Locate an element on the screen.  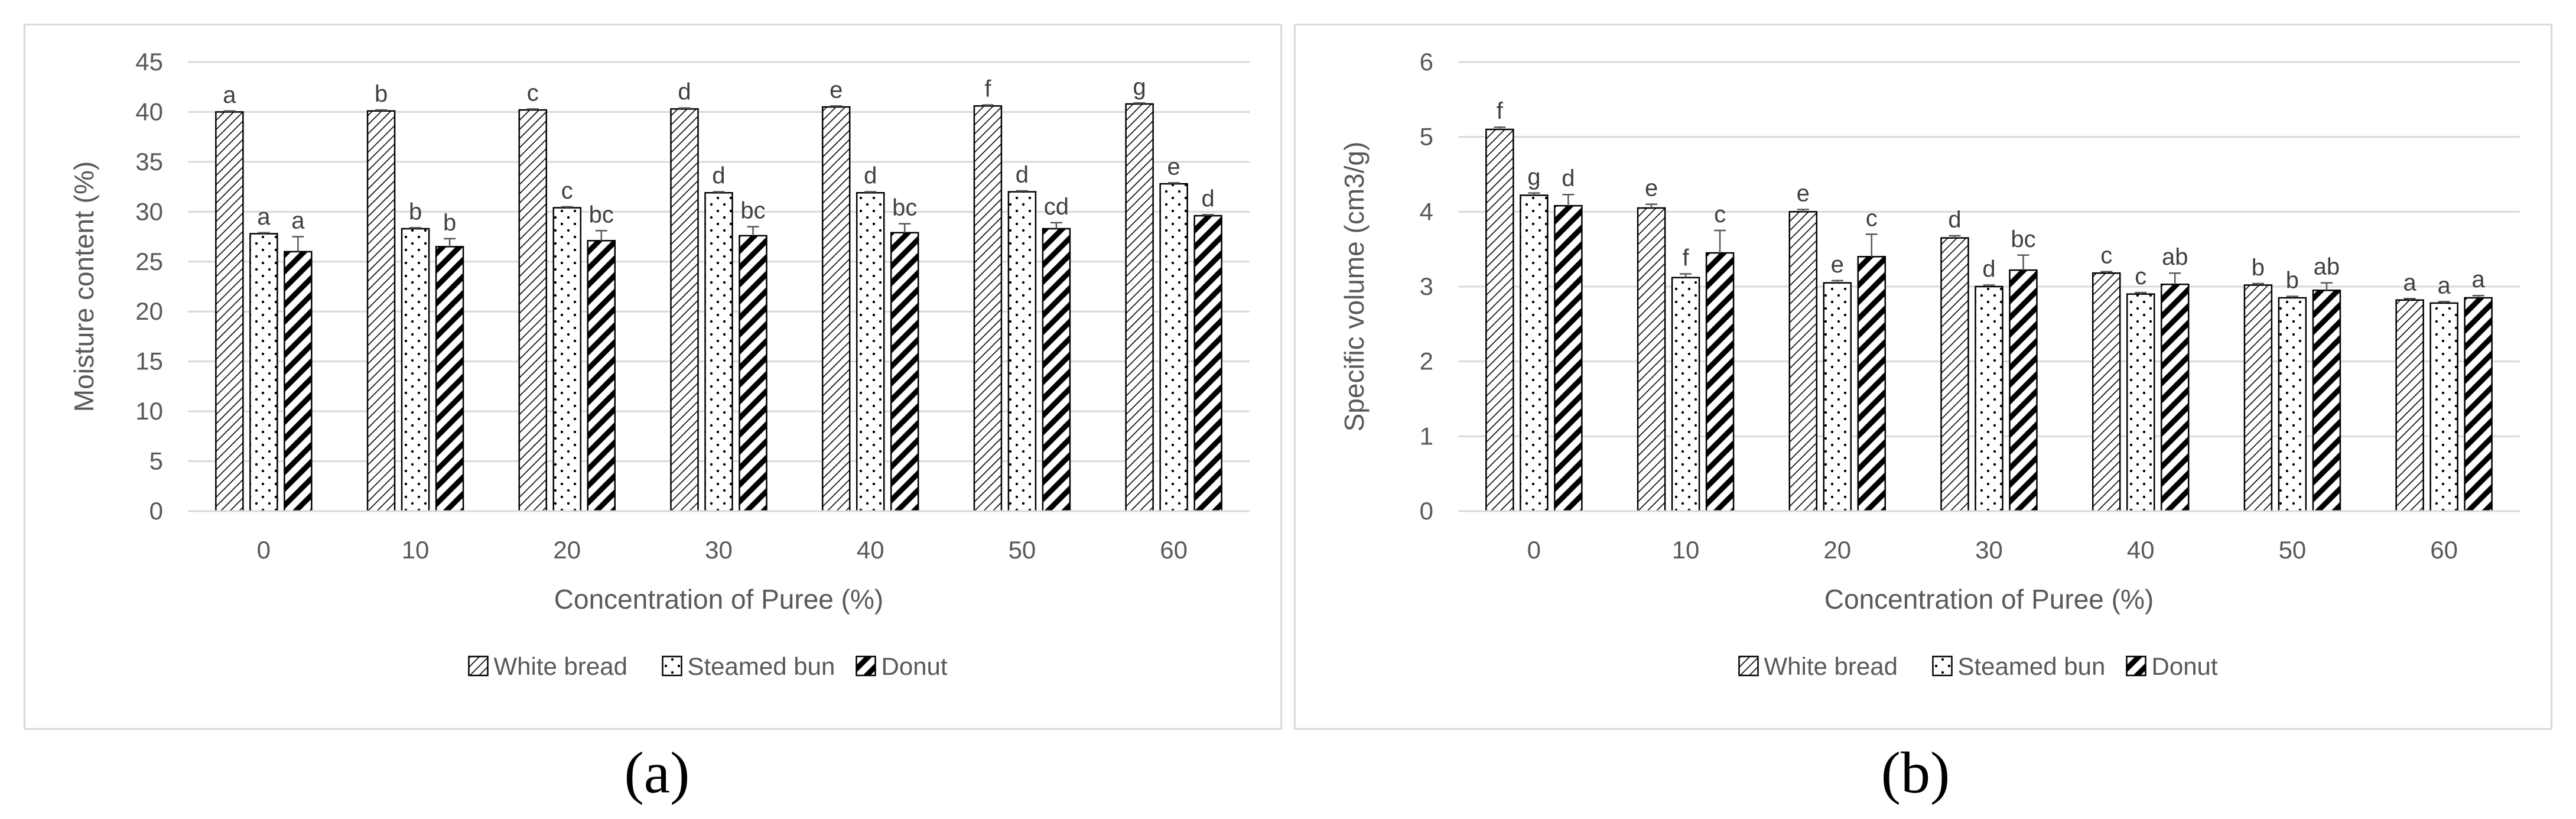
significance-label: cd is located at coordinates (1056, 207).